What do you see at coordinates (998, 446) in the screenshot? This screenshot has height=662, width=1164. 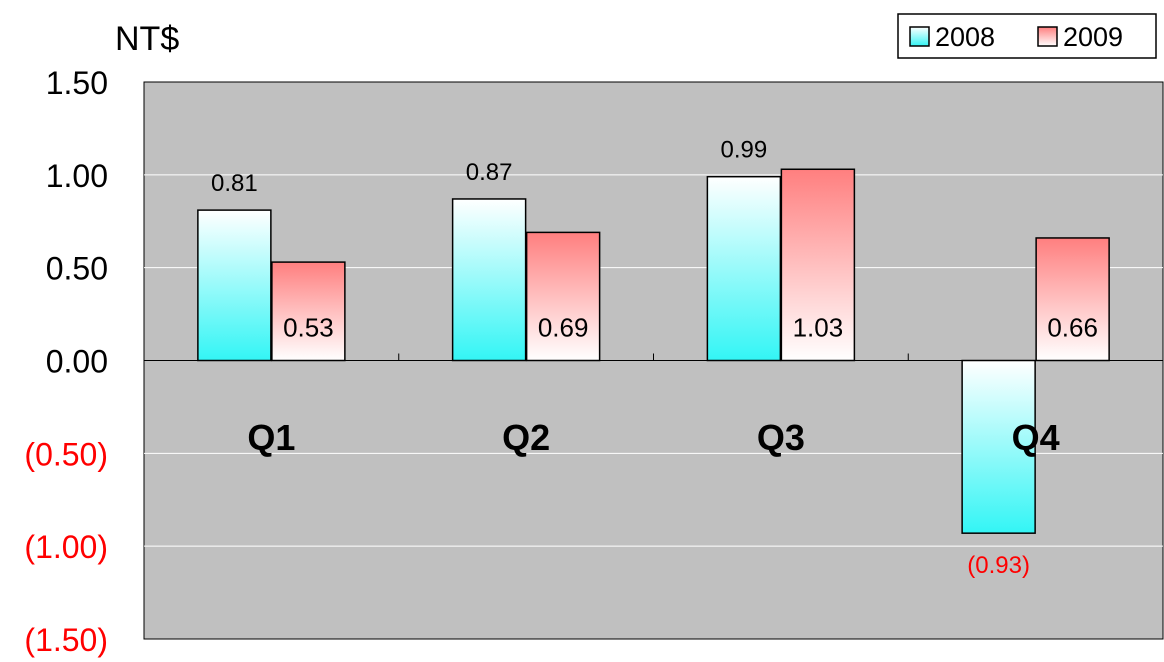 I see `bar-2008-q4` at bounding box center [998, 446].